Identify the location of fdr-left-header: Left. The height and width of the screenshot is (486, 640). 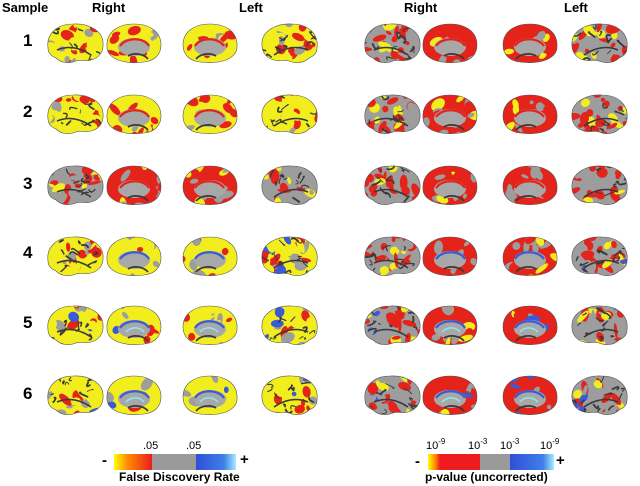
(251, 7).